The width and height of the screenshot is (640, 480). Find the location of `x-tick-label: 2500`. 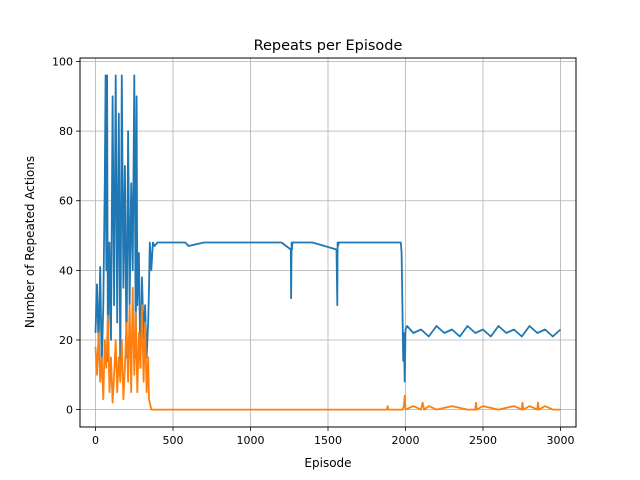

x-tick-label: 2500 is located at coordinates (483, 440).